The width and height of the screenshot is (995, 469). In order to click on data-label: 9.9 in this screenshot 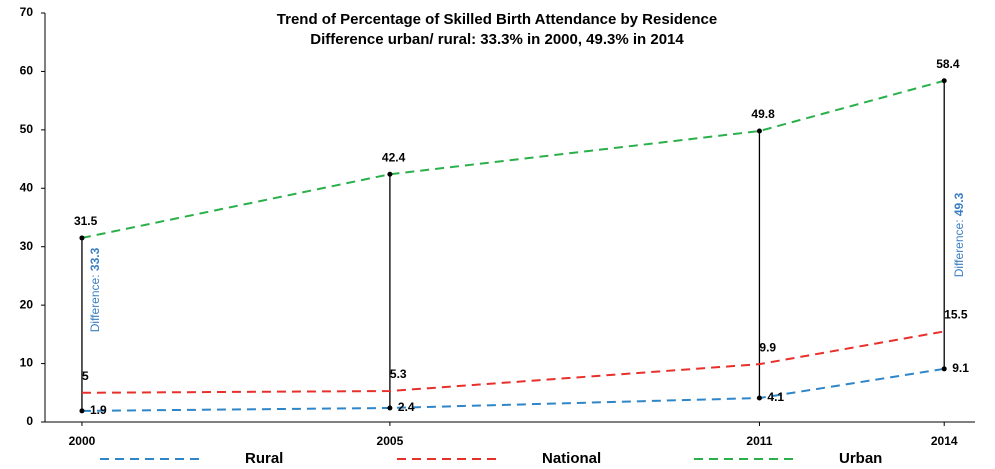, I will do `click(767, 347)`.